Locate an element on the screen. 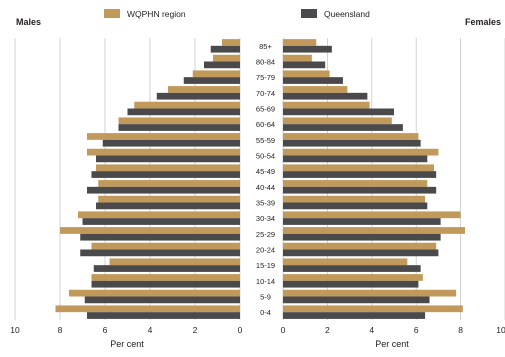 This screenshot has height=357, width=505. x-tick-right-6: 6 is located at coordinates (416, 330).